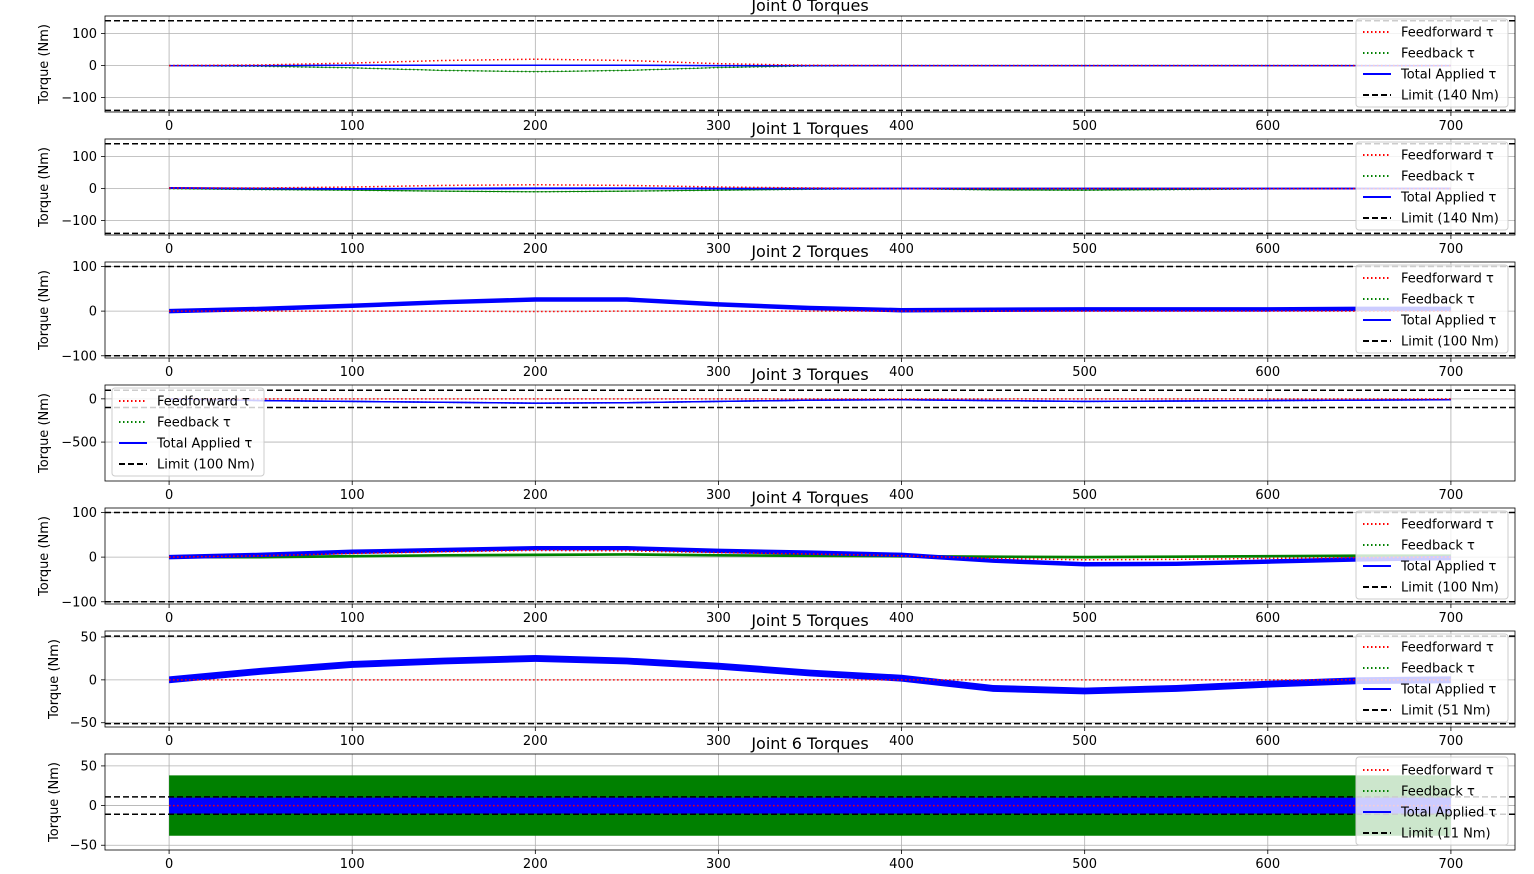 The width and height of the screenshot is (1534, 874). Describe the element at coordinates (809, 128) in the screenshot. I see `subplot-title: Joint 1 Torques` at that location.